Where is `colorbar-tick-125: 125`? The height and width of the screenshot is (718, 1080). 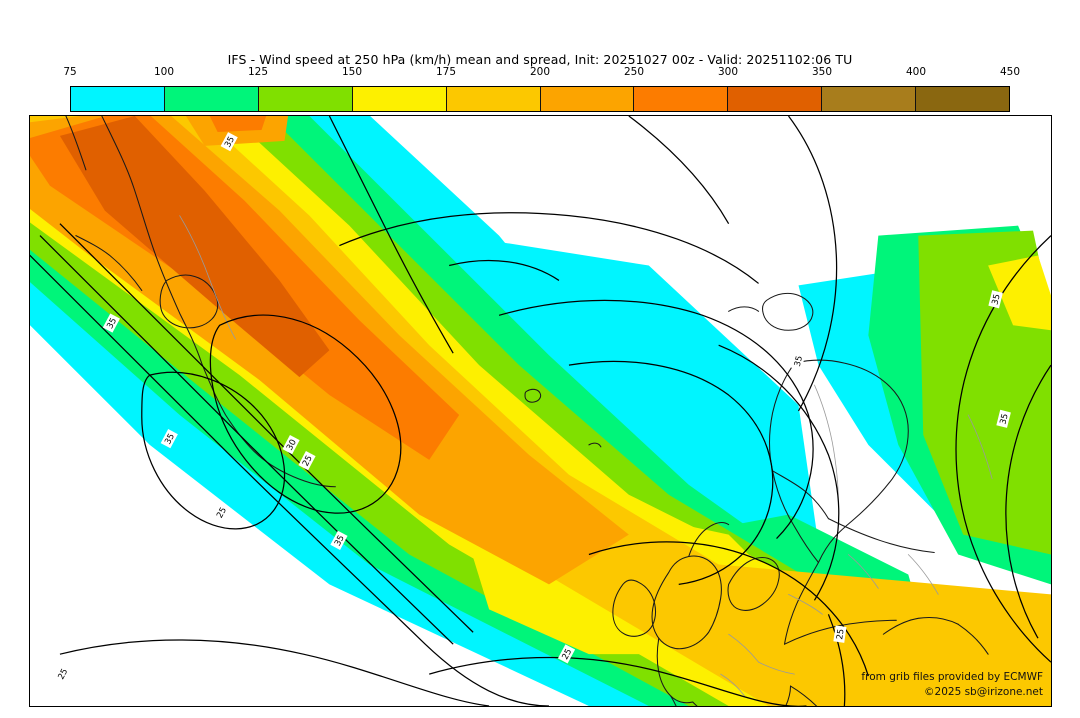
colorbar-tick-125: 125 is located at coordinates (258, 72).